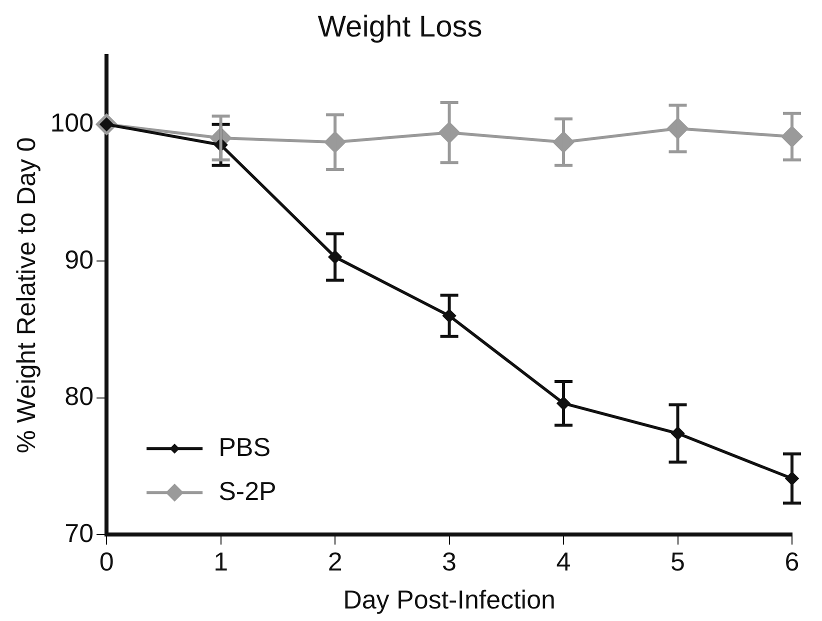 The image size is (822, 621). What do you see at coordinates (79, 259) in the screenshot?
I see `y-tick-label: 90` at bounding box center [79, 259].